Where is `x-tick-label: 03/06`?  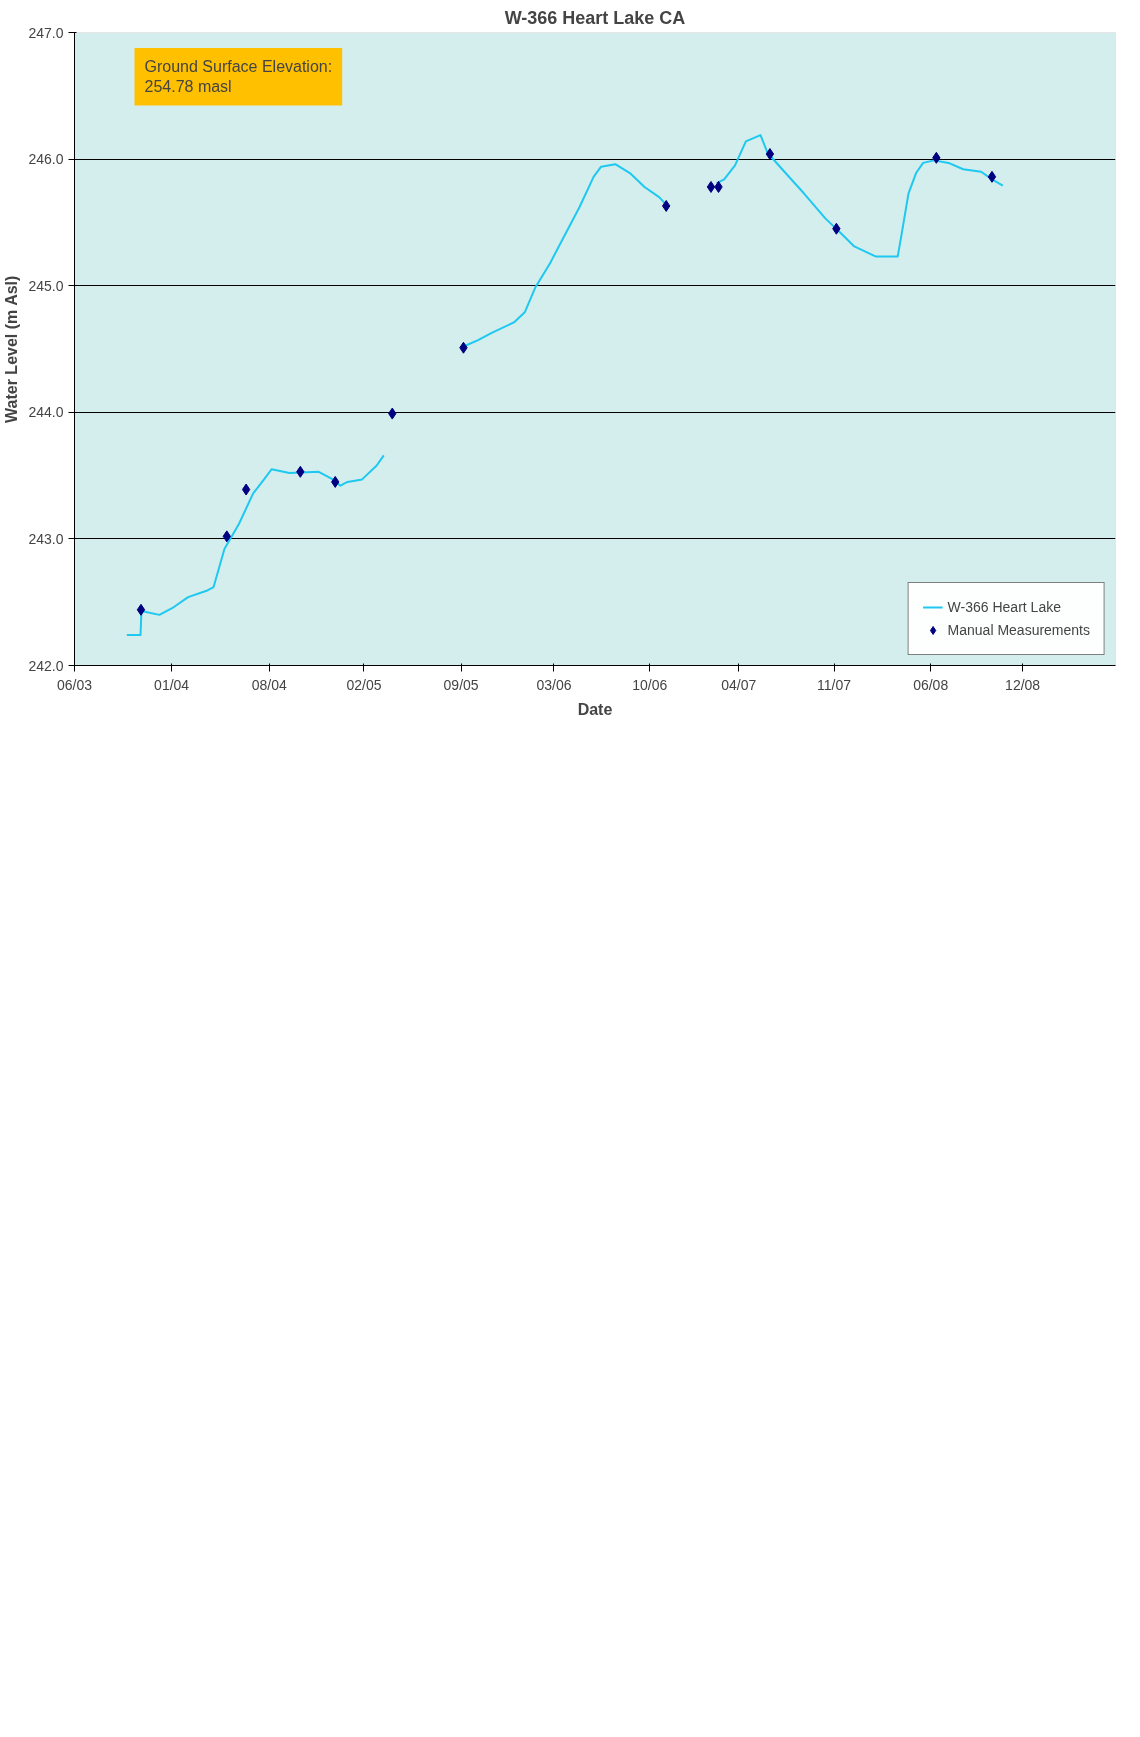
x-tick-label: 03/06 is located at coordinates (554, 684).